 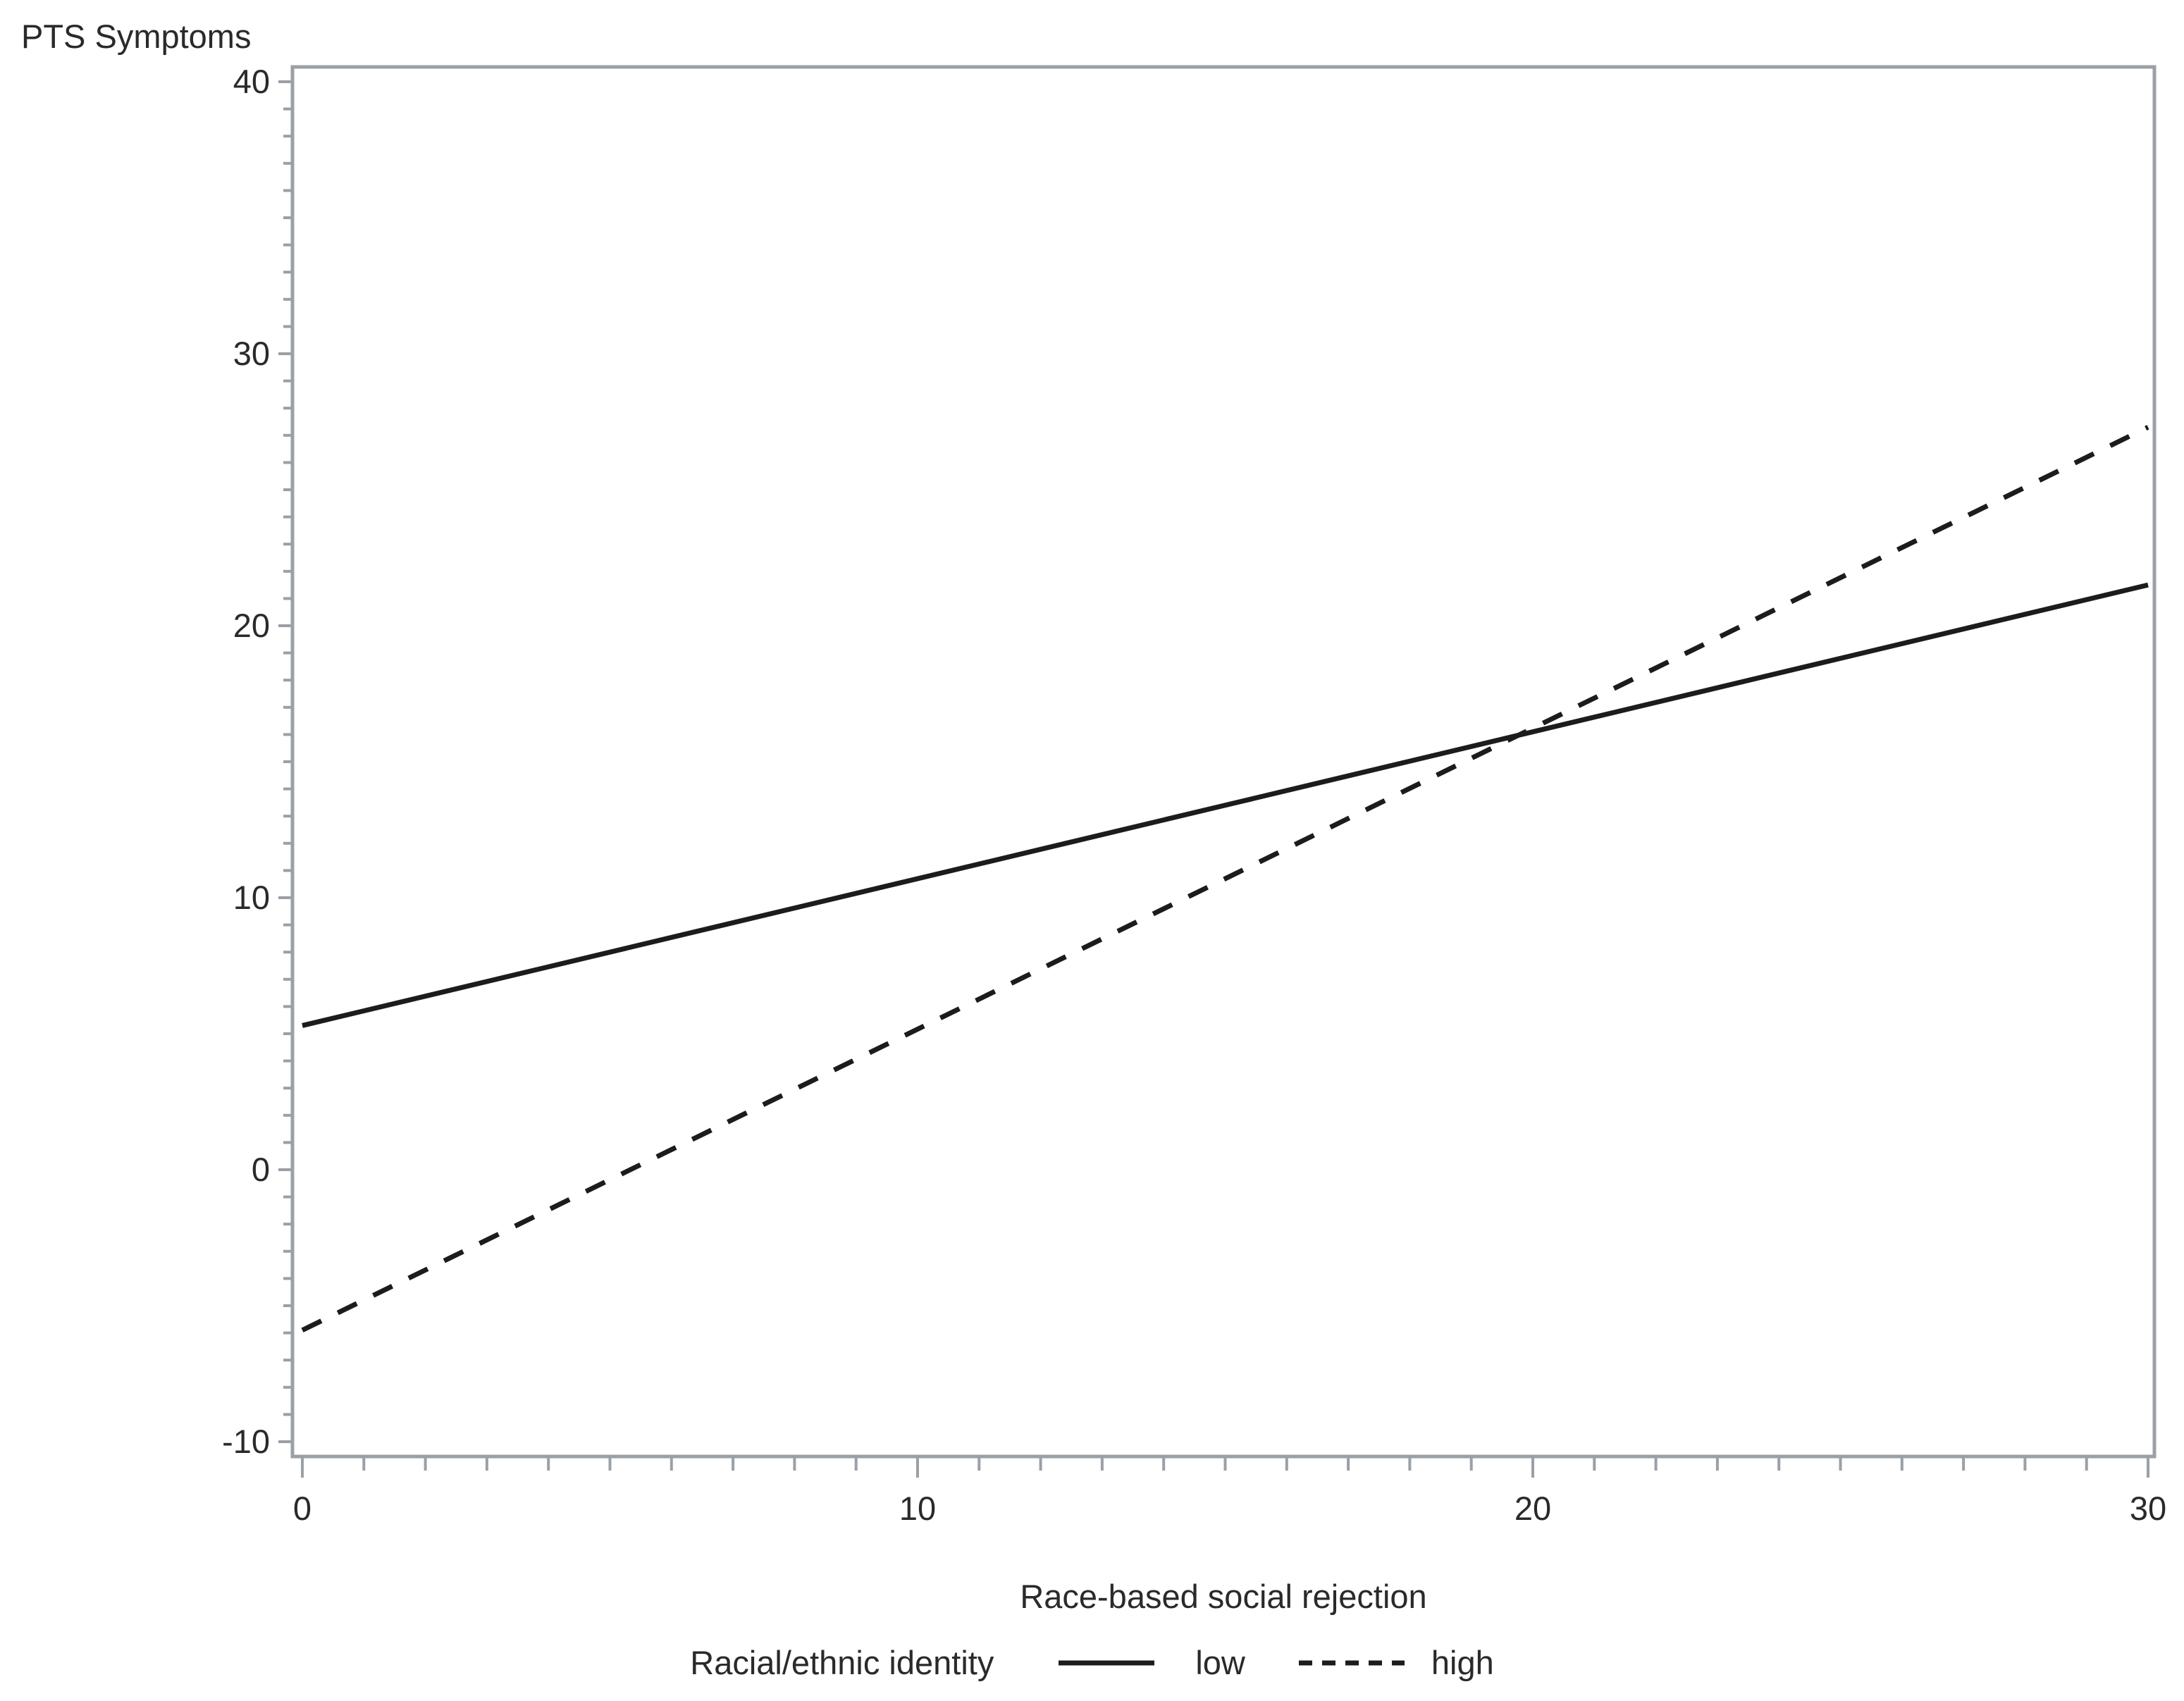 What do you see at coordinates (251, 354) in the screenshot?
I see `y-tick-label: 30` at bounding box center [251, 354].